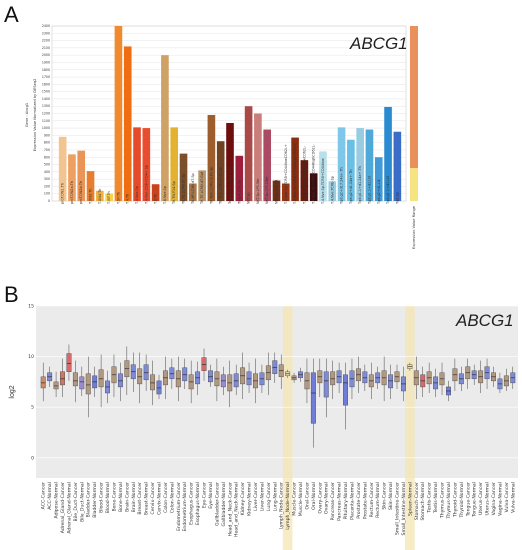 The height and width of the screenshot is (550, 522). Describe the element at coordinates (449, 501) in the screenshot. I see `b-x-tick-label: Thymus-Normal` at that location.